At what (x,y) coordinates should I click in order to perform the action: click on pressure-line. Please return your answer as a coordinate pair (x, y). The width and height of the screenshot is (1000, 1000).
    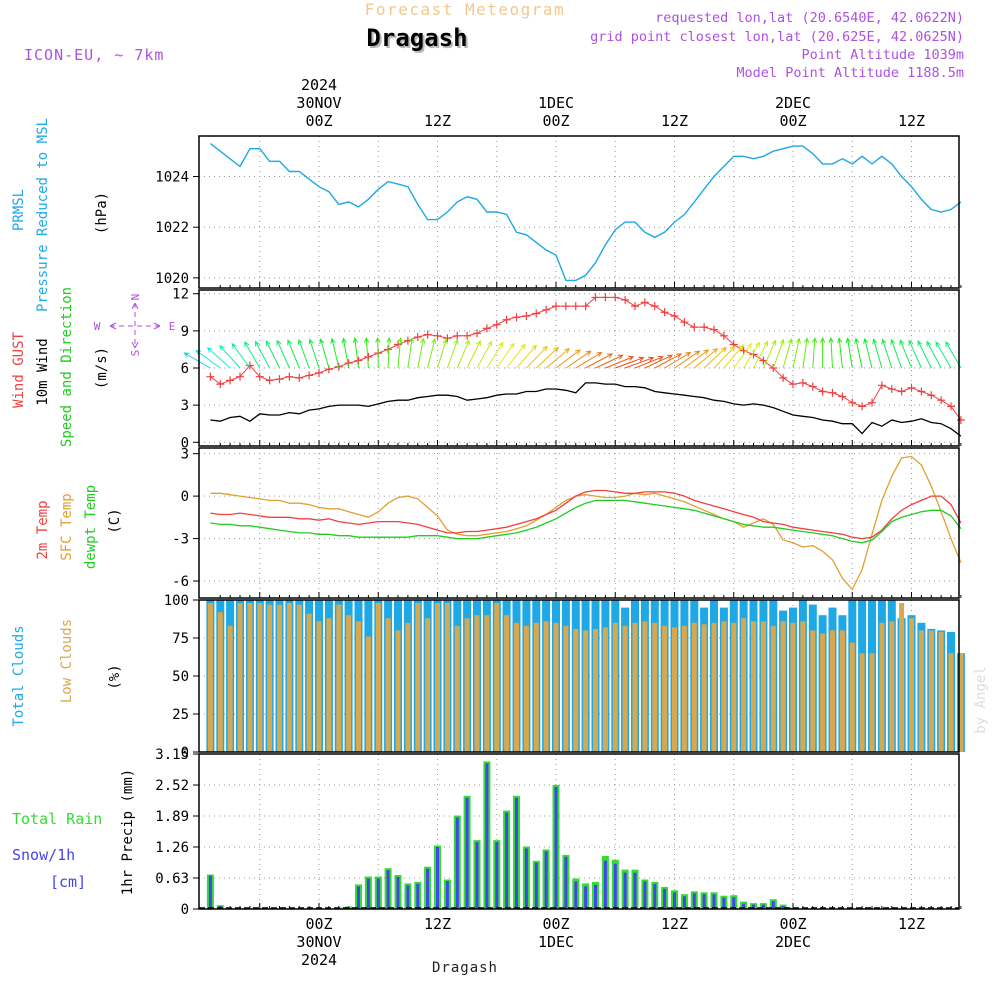
    Looking at the image, I should click on (585, 212).